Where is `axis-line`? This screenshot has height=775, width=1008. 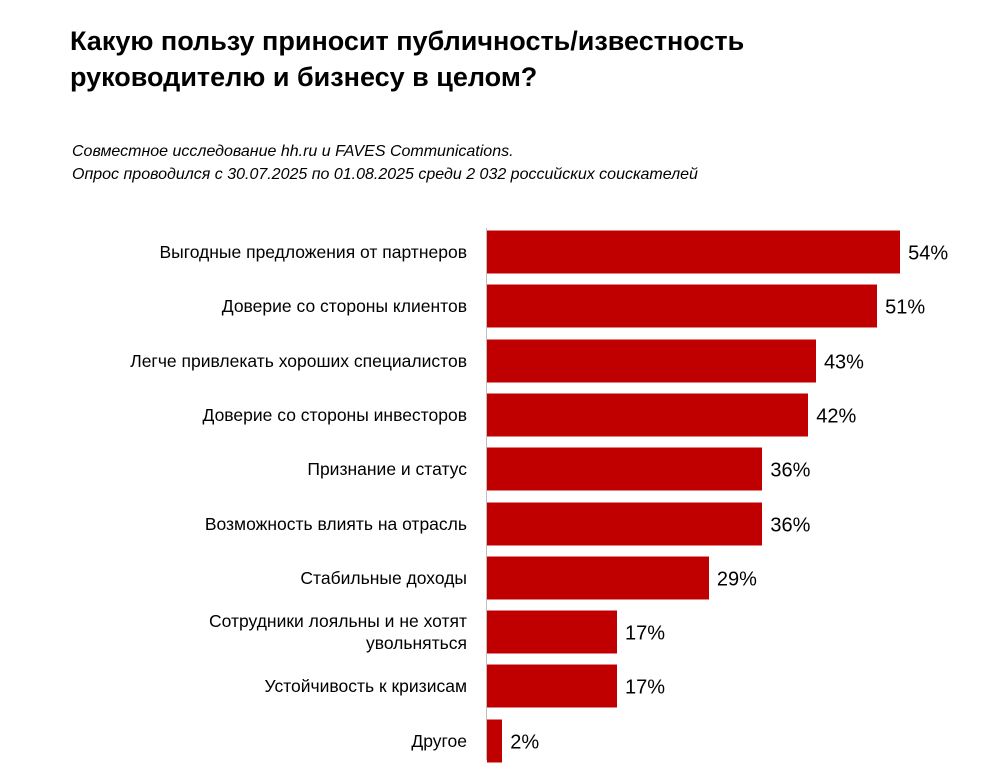 axis-line is located at coordinates (486, 494).